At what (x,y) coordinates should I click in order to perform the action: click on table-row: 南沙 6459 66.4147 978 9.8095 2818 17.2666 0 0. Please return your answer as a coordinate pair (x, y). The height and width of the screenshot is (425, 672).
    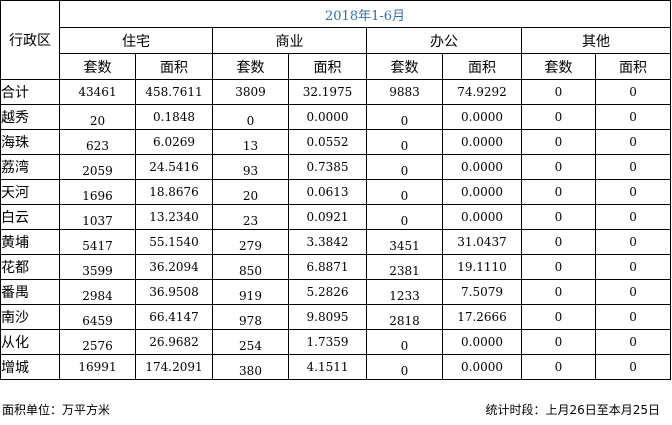
    Looking at the image, I should click on (336, 317).